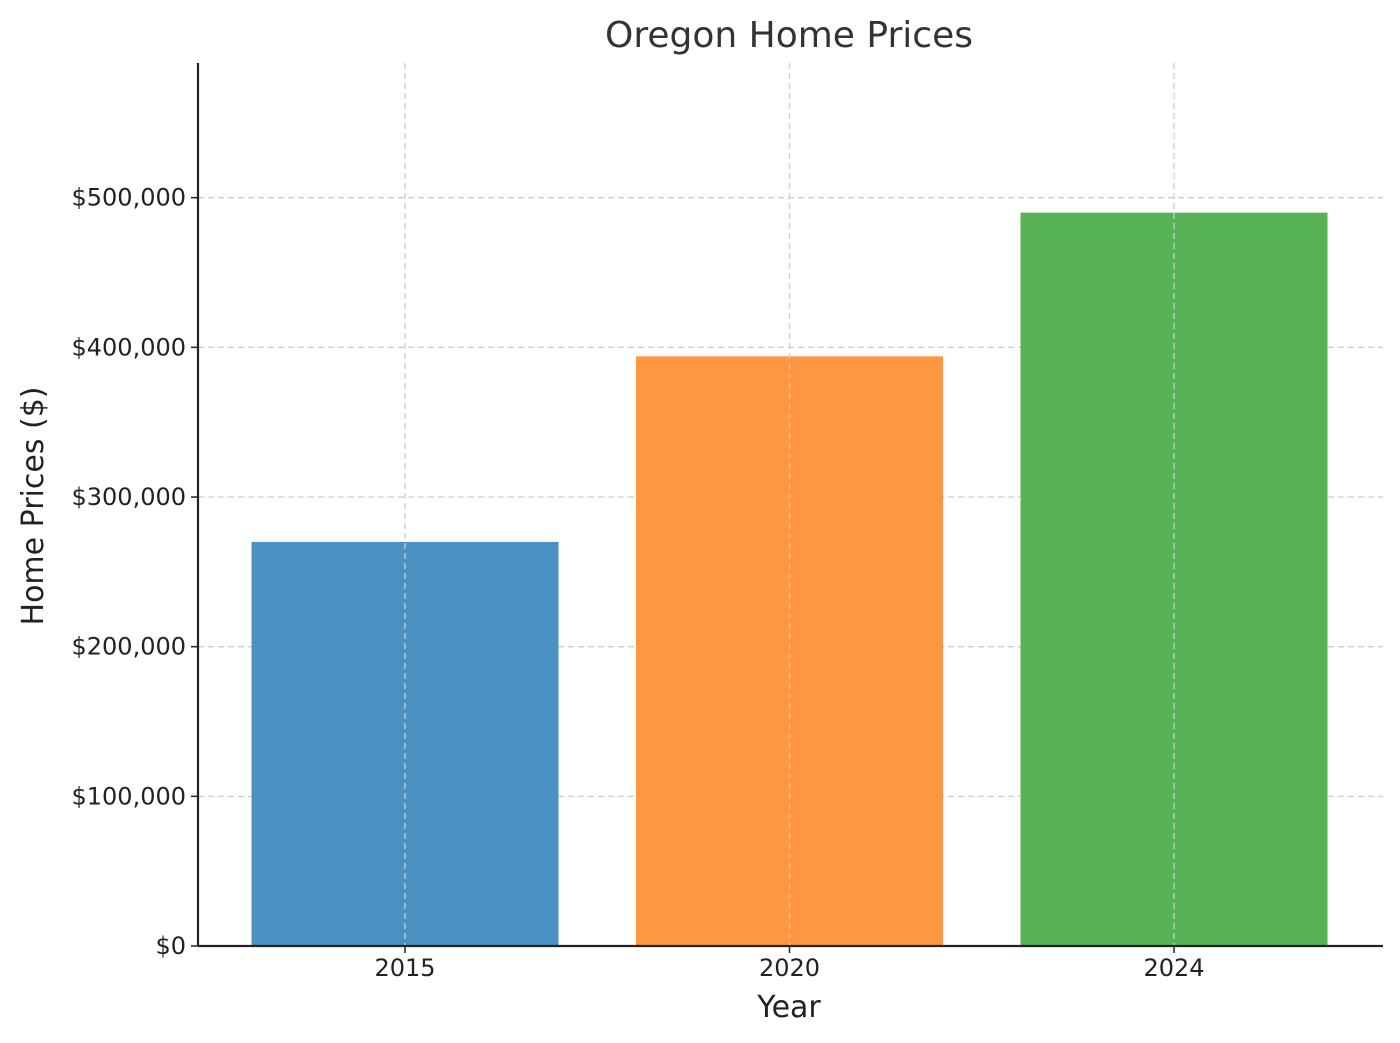  I want to click on chart-title: Oregon Home Prices, so click(789, 35).